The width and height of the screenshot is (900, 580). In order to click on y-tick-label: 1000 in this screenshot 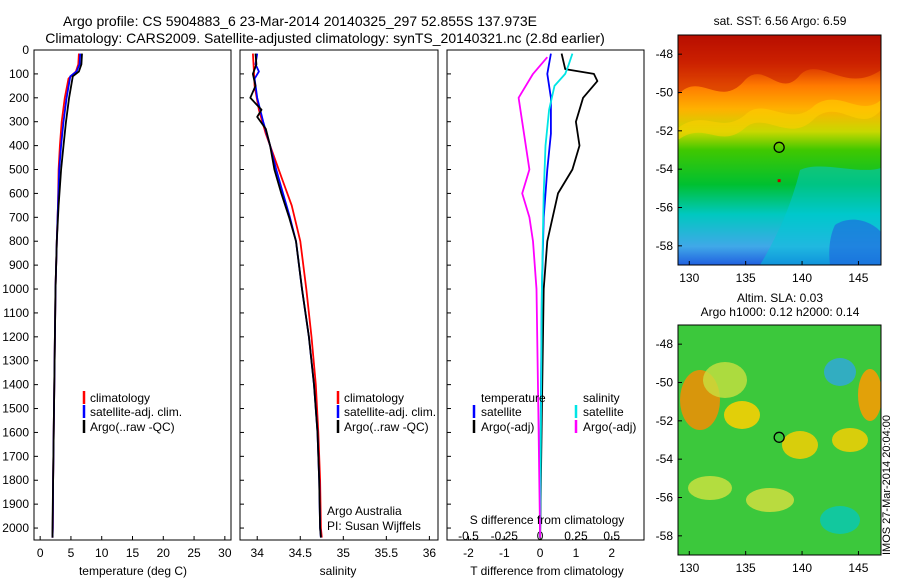, I will do `click(15, 289)`.